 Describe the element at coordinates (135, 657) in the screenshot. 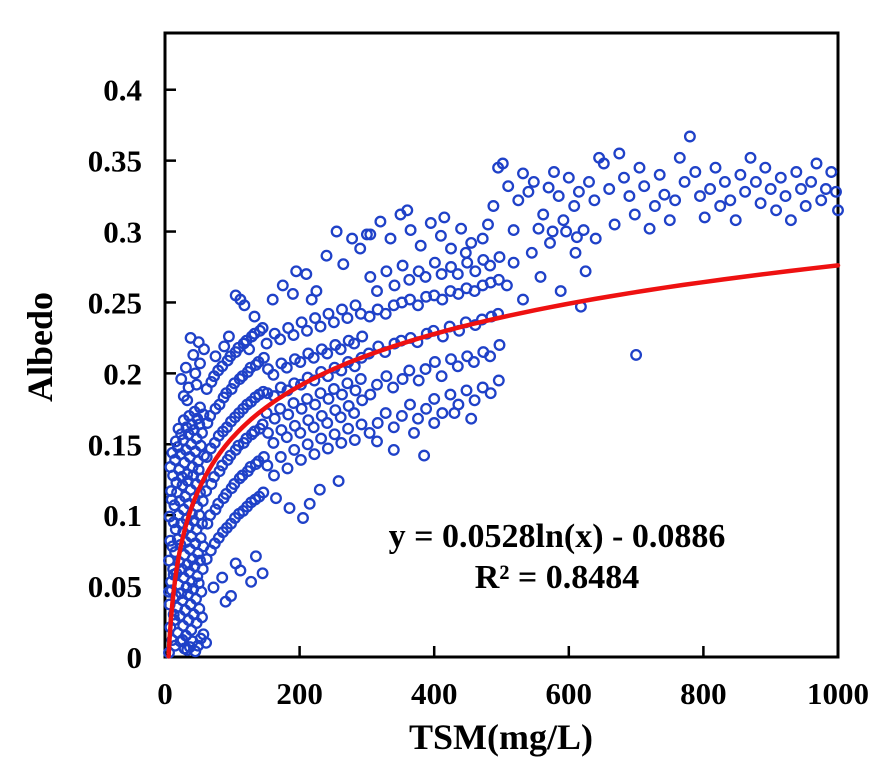

I see `y-tick-label: 0` at that location.